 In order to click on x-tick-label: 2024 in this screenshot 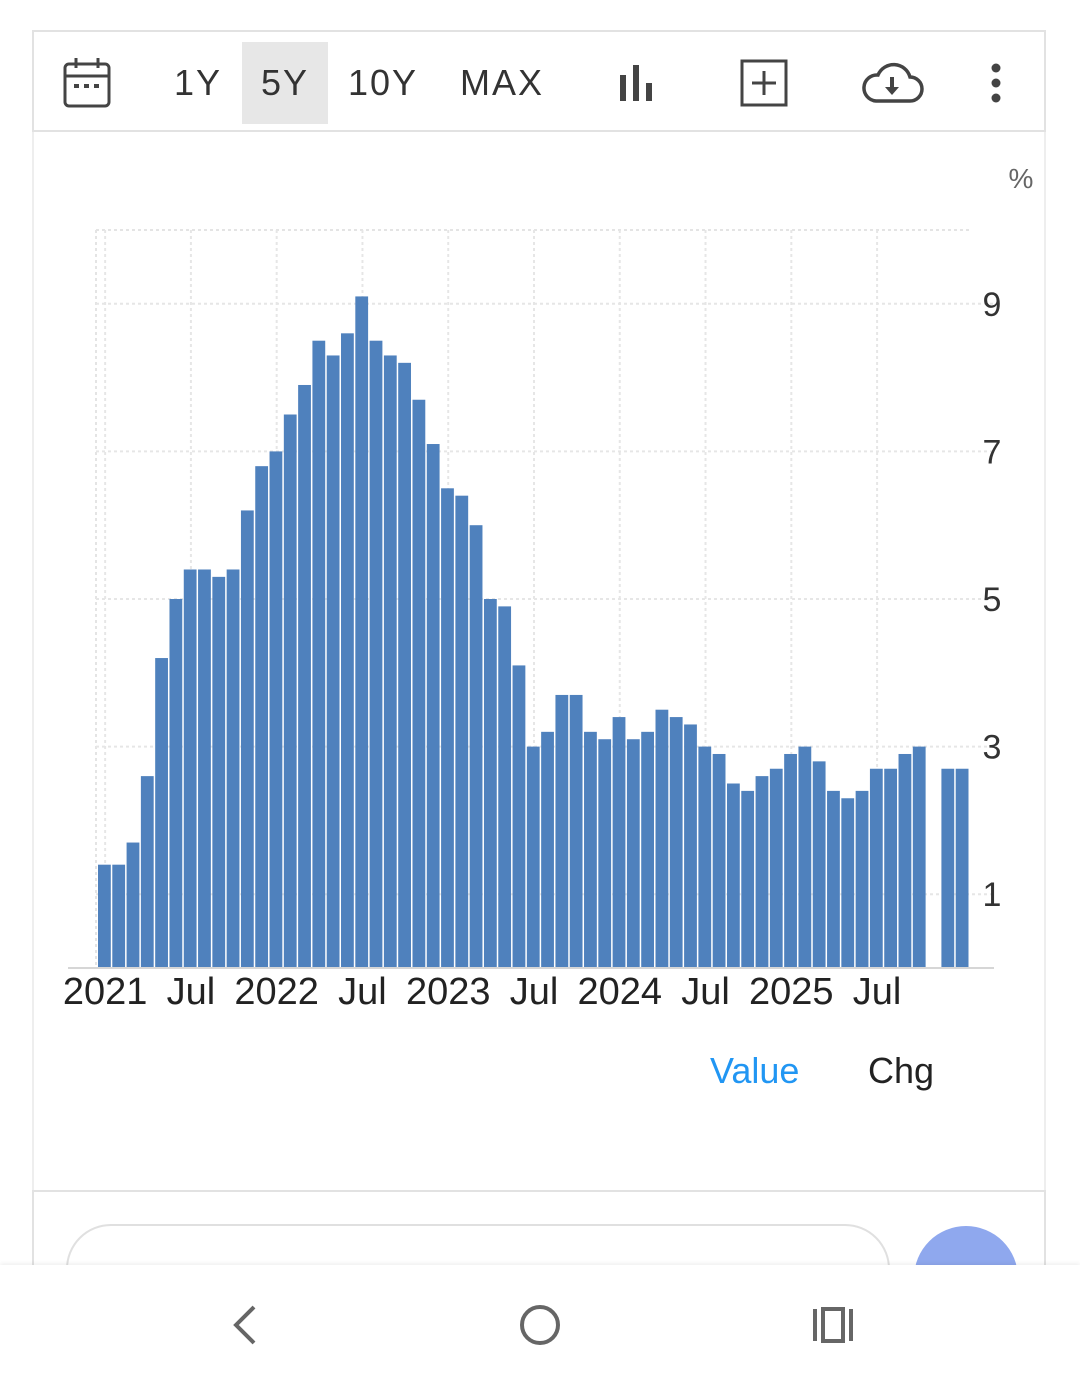, I will do `click(619, 992)`.